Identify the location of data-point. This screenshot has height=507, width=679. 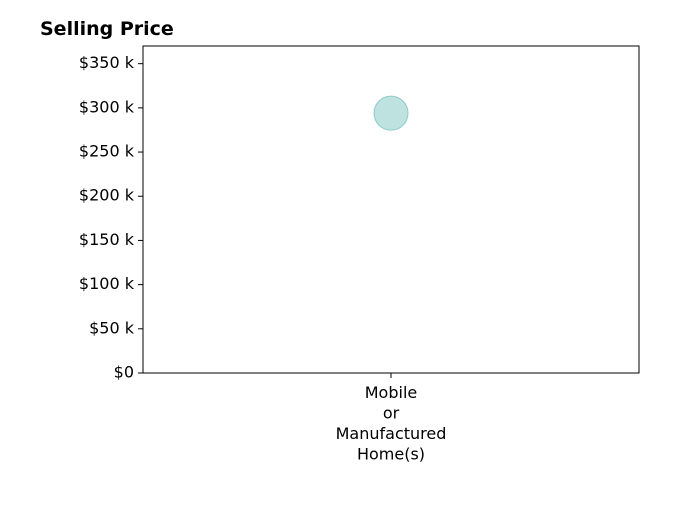
(391, 113).